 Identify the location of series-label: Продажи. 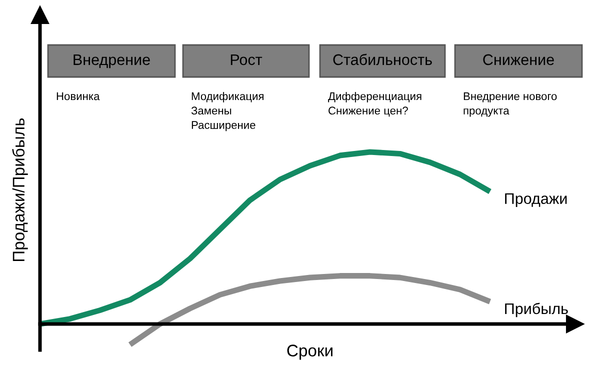
(536, 200).